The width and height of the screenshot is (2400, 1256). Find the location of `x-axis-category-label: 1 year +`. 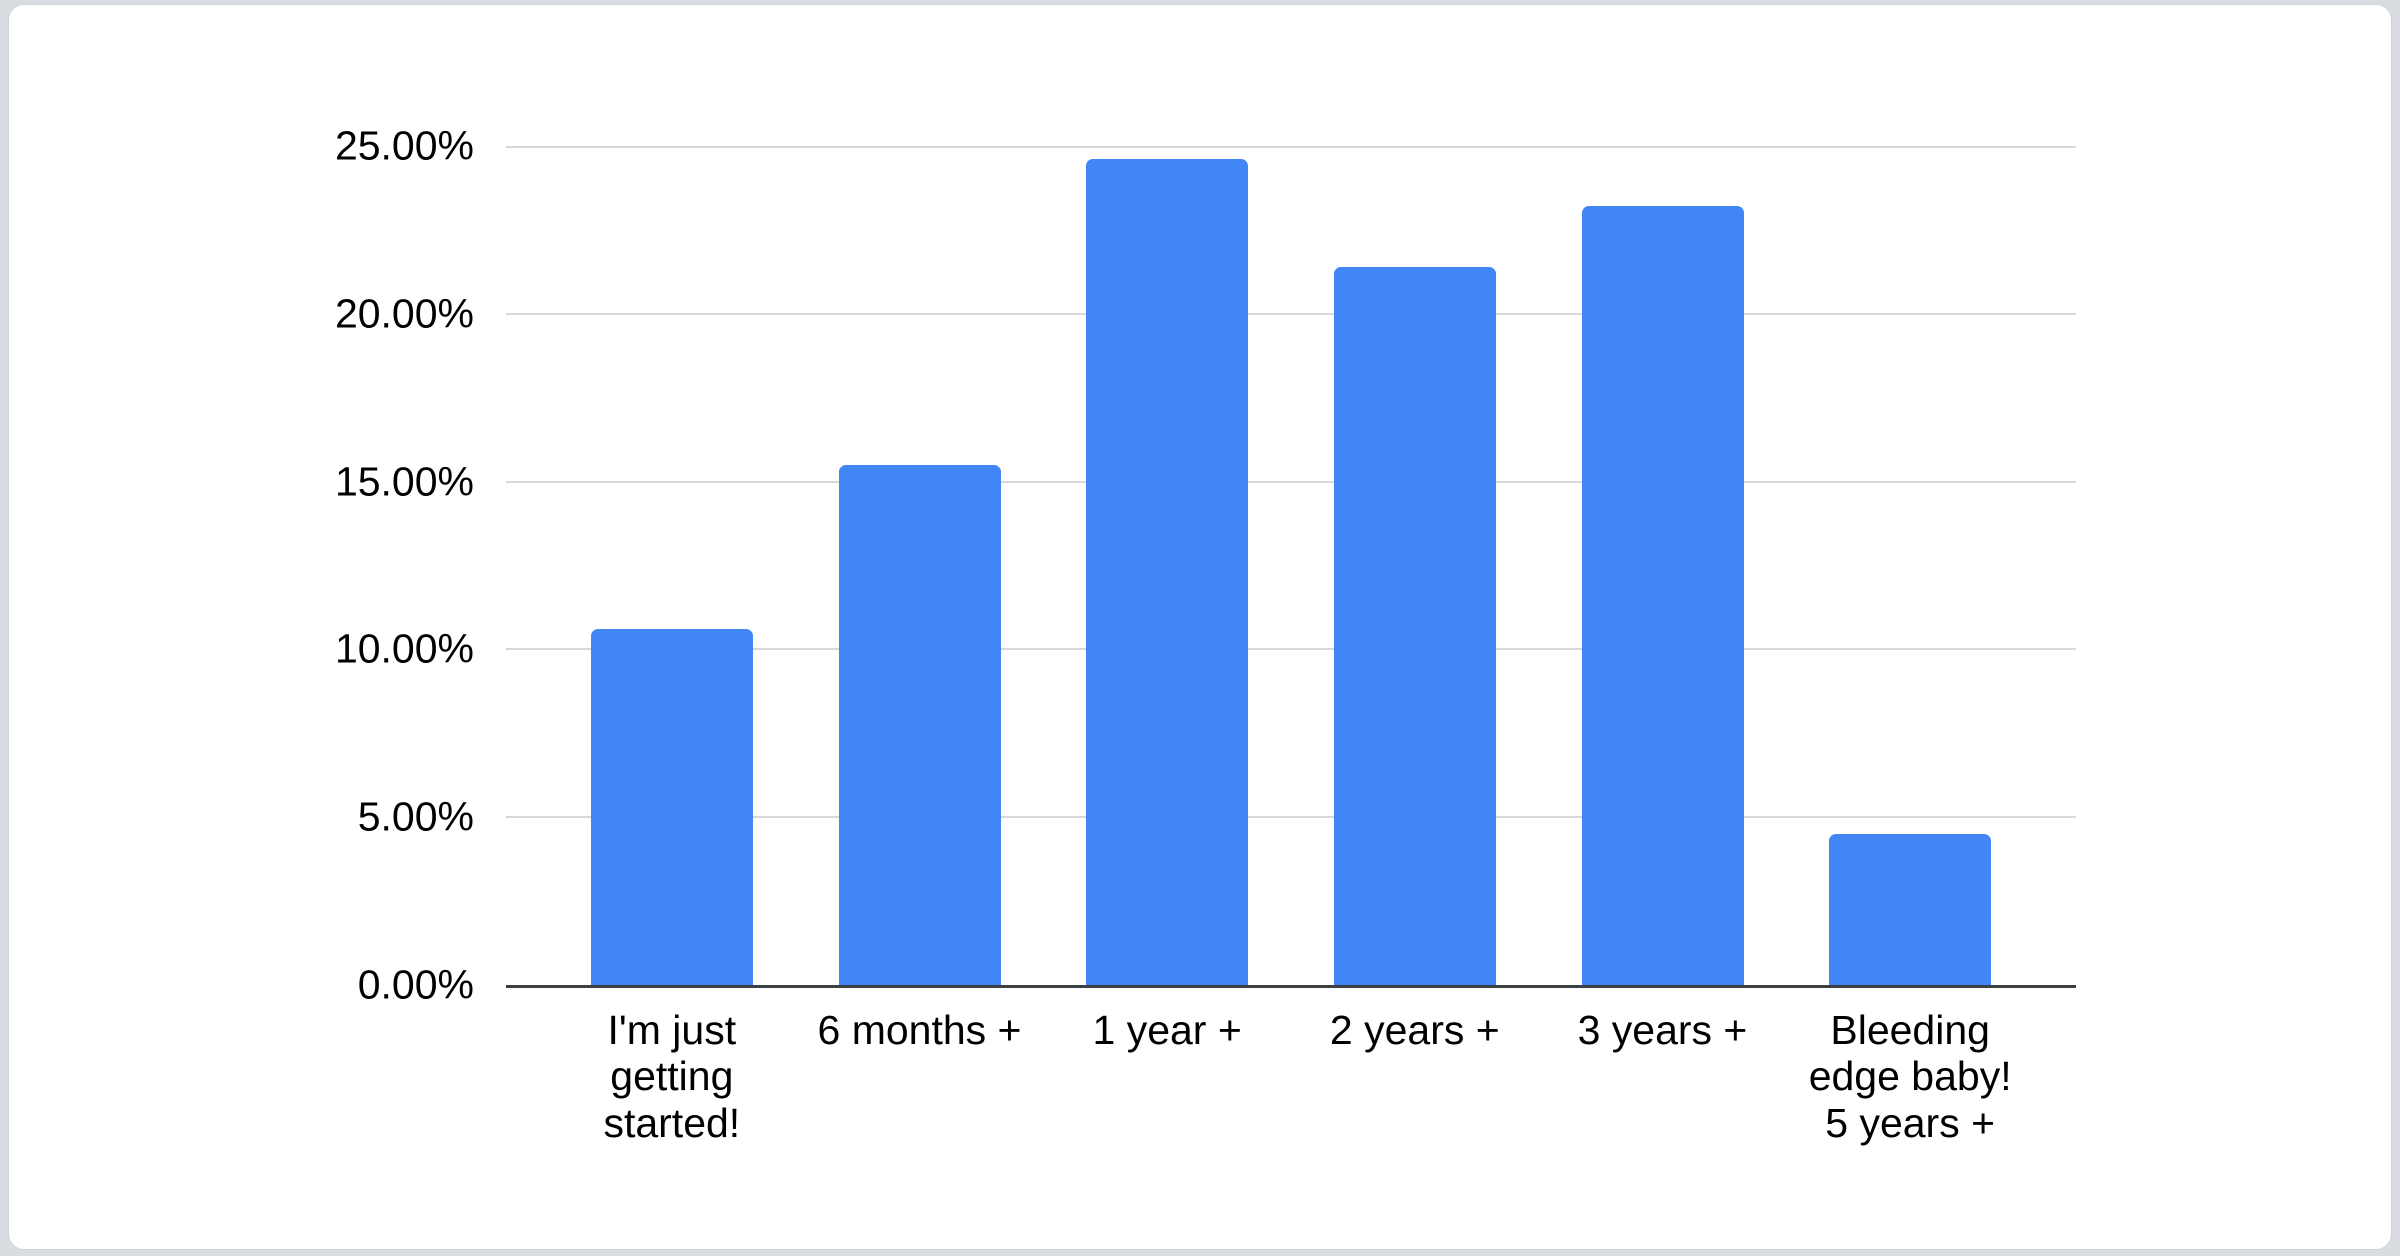

x-axis-category-label: 1 year + is located at coordinates (1167, 1030).